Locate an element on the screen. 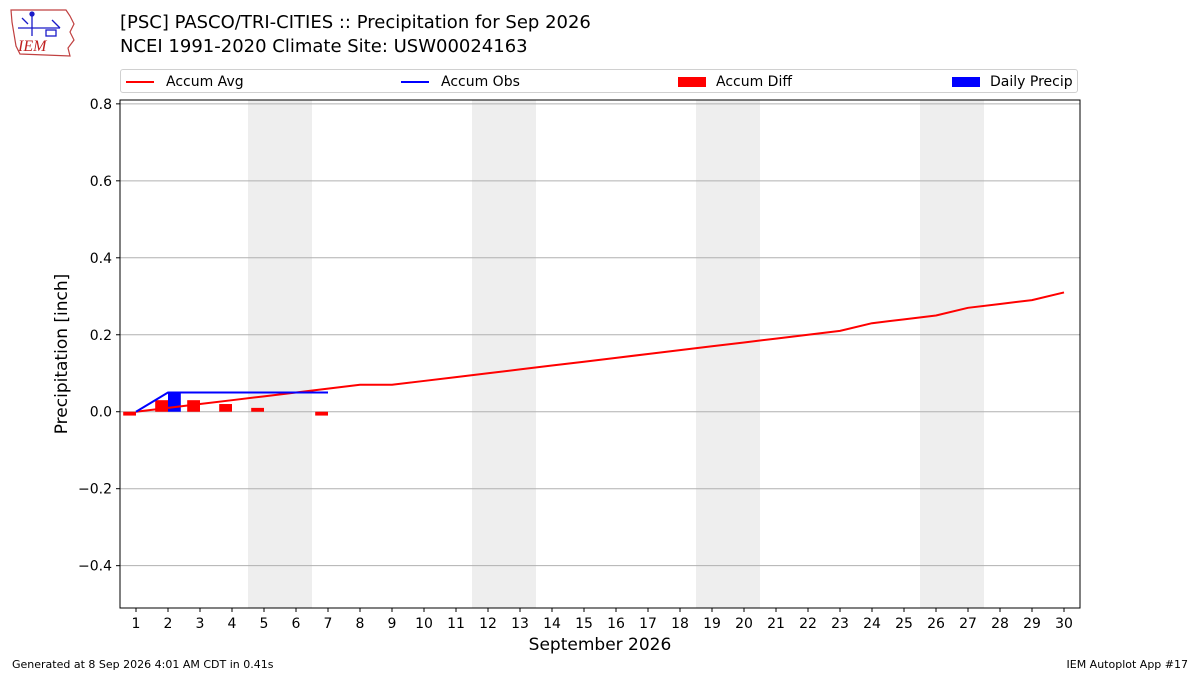  logo-text: IEM is located at coordinates (32, 46).